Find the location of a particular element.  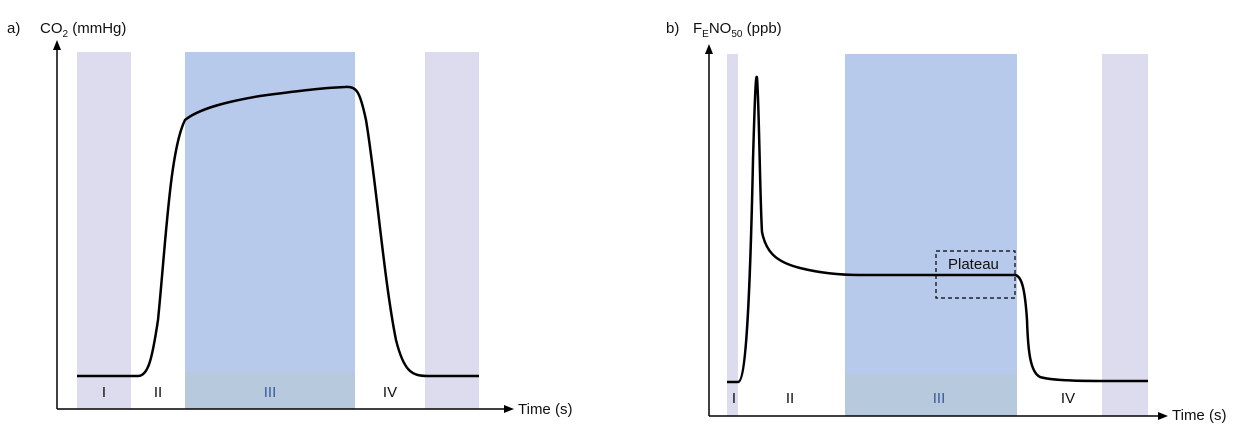

panel-a-letter: a) is located at coordinates (13, 28).